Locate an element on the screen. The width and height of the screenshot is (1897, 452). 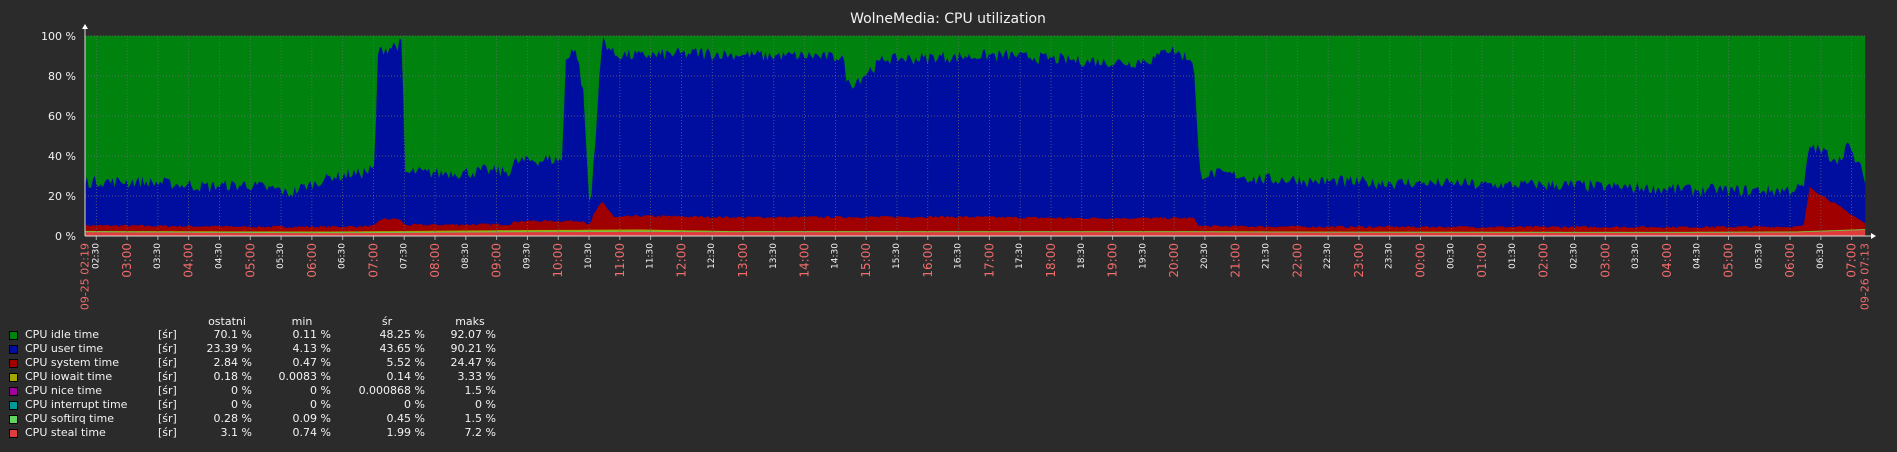
x-tick-label: 19:30 is located at coordinates (1143, 256).